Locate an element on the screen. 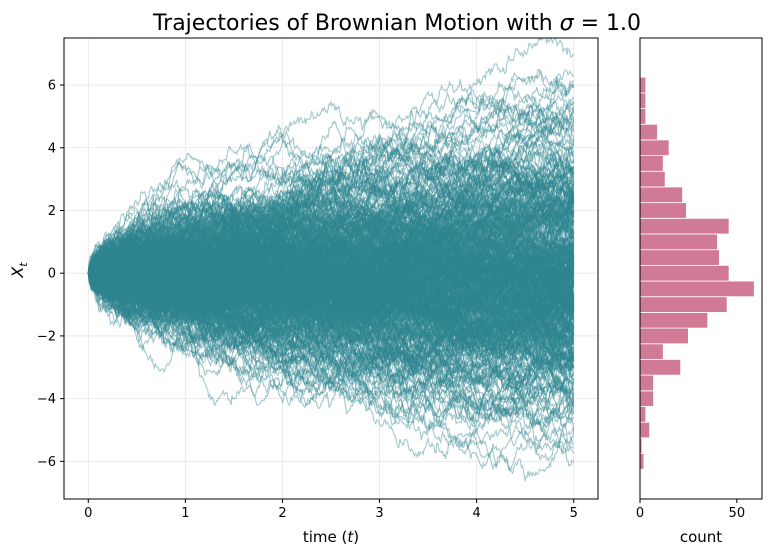 The height and width of the screenshot is (560, 770). y-tick-label-1: −4 is located at coordinates (46, 399).